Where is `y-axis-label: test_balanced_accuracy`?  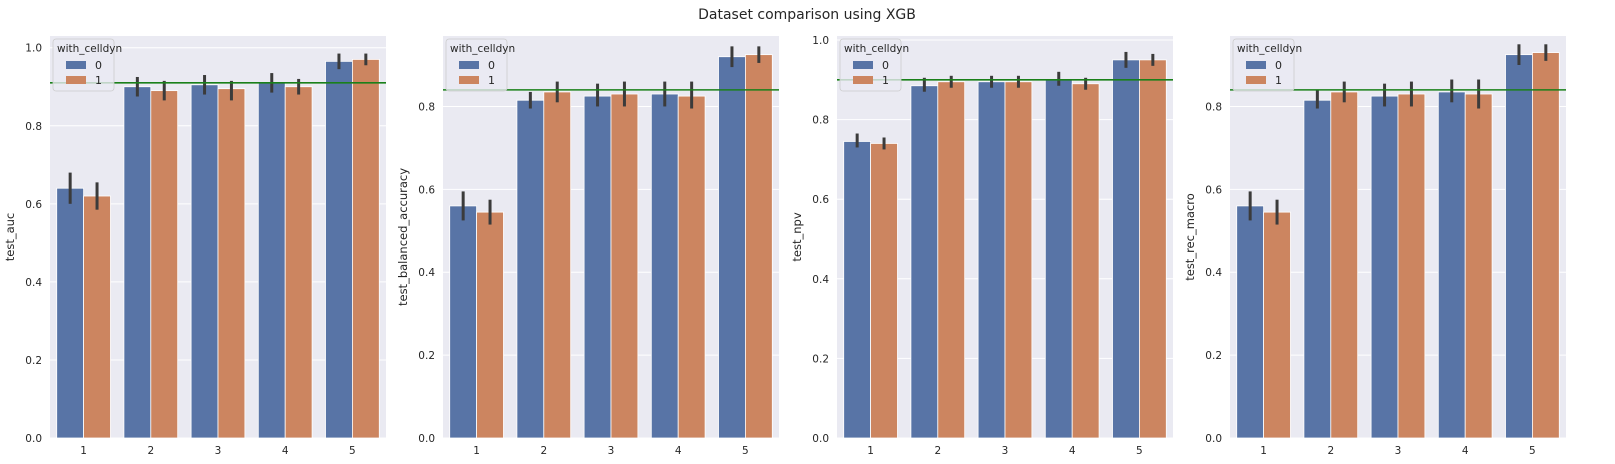 y-axis-label: test_balanced_accuracy is located at coordinates (403, 237).